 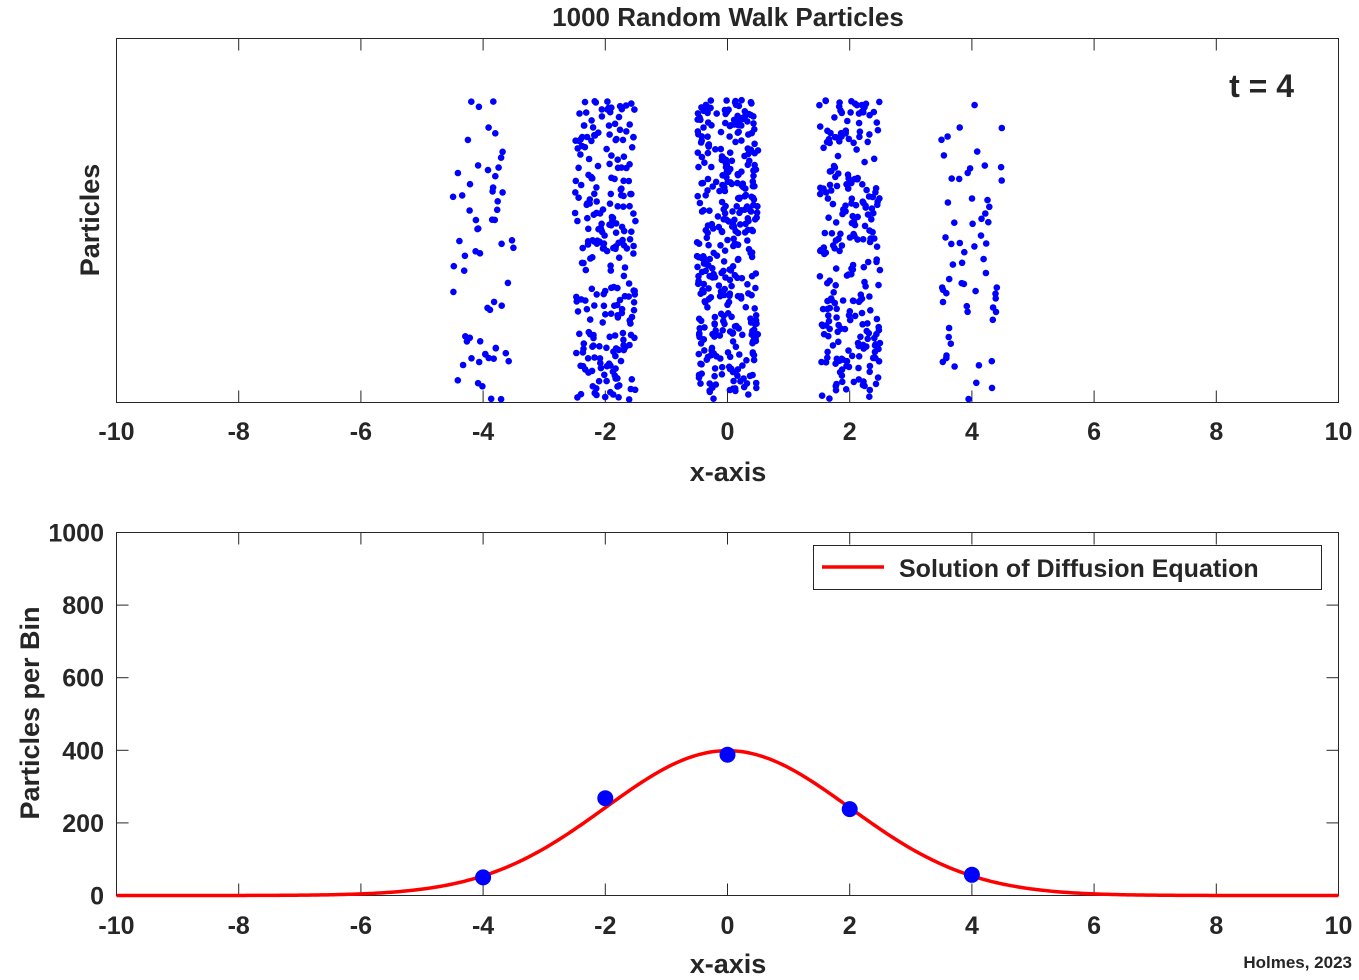 What do you see at coordinates (725, 432) in the screenshot?
I see `top-x-tick-labels: -10 -8 -6 -4 -2 0 2 4 6 8 10` at bounding box center [725, 432].